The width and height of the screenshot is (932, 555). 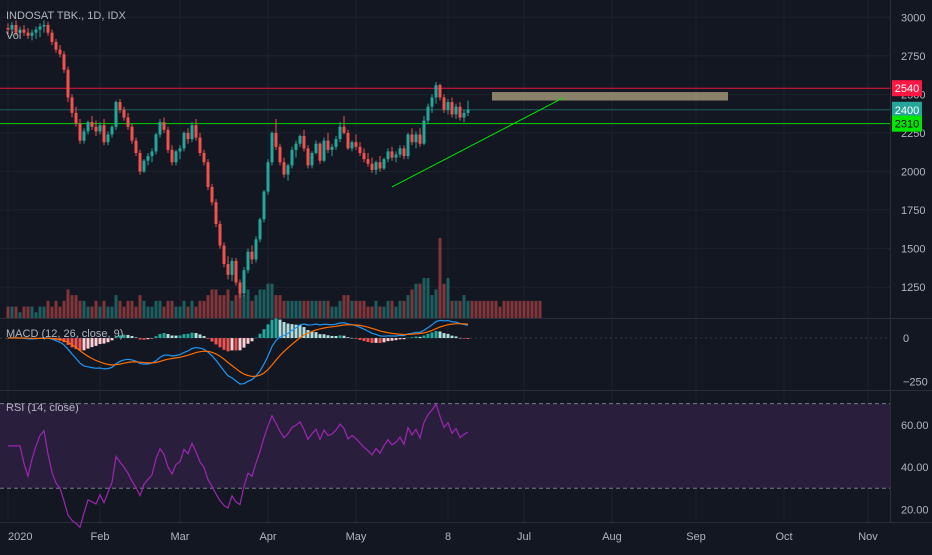 I want to click on time-tick-label: Oct, so click(x=783, y=537).